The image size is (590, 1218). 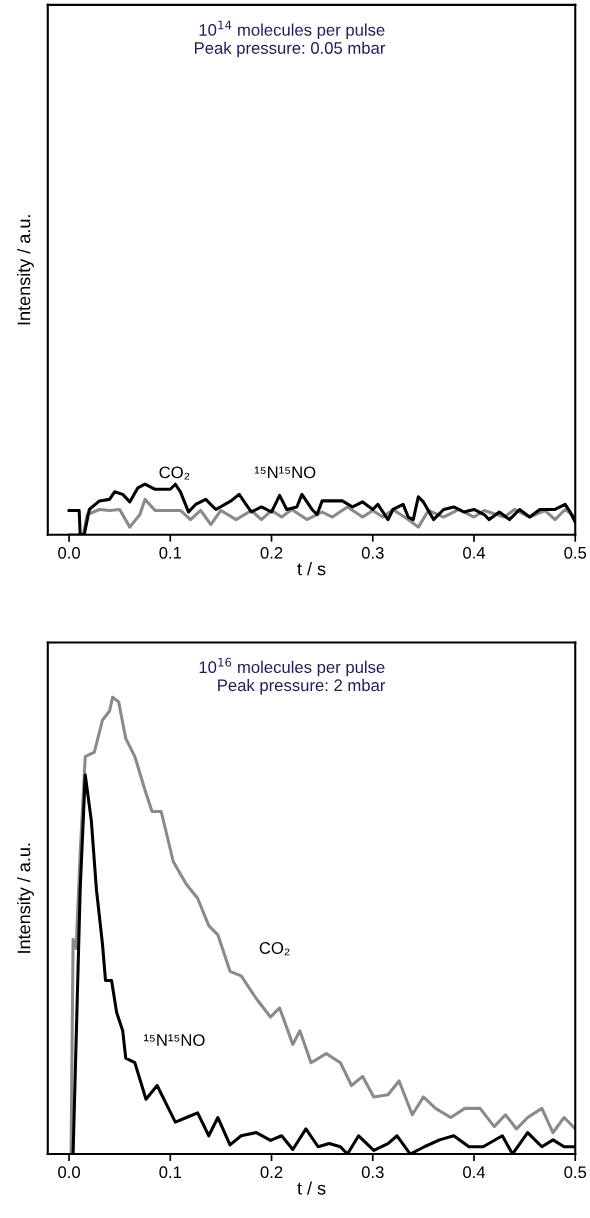 I want to click on series-label: ¹⁵N¹⁵NO, so click(x=174, y=1040).